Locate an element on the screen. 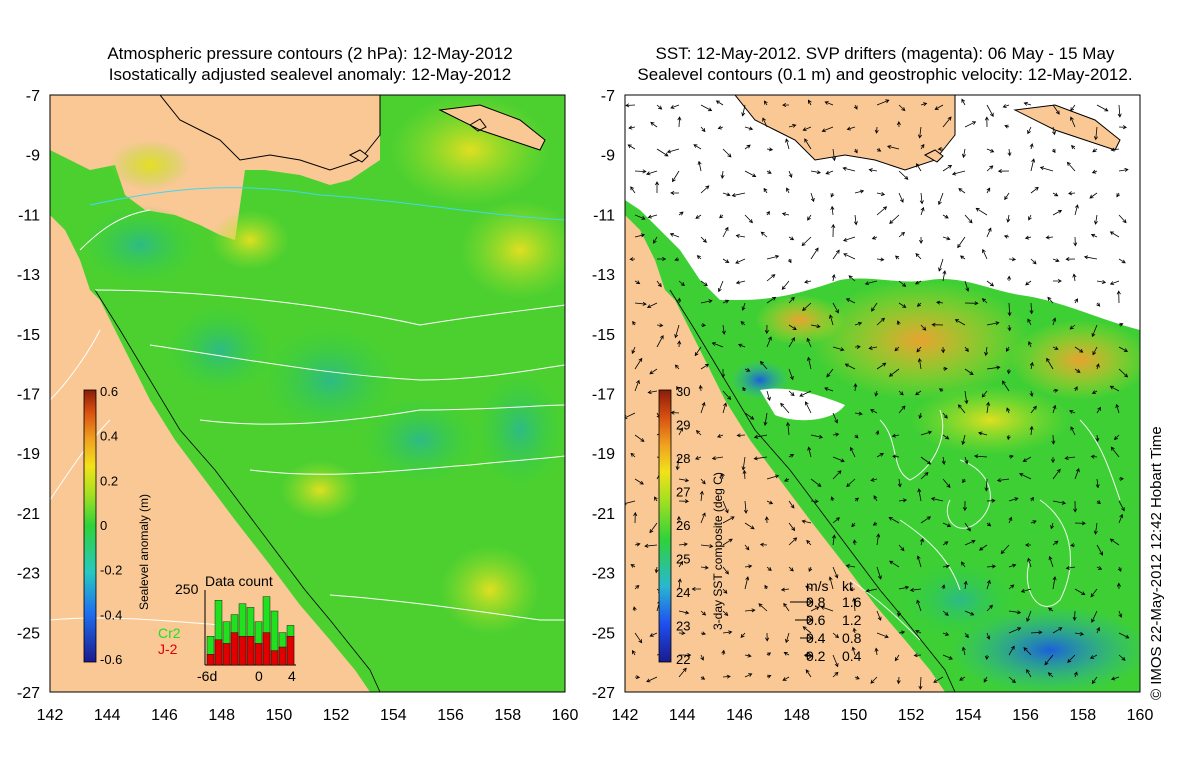 The height and width of the screenshot is (780, 1200). colorbar-tick: 27 is located at coordinates (683, 492).